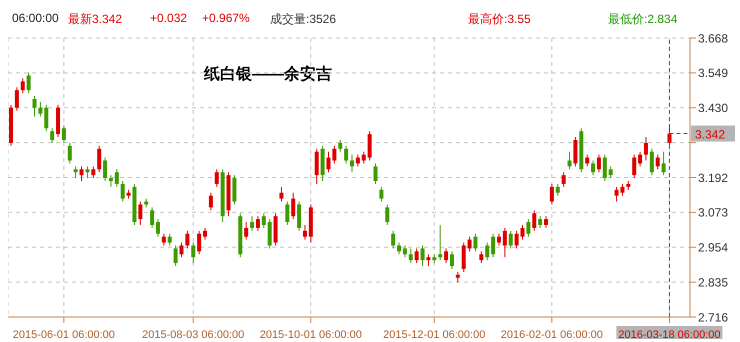 The image size is (740, 342). What do you see at coordinates (713, 177) in the screenshot?
I see `y-tick-label: 3.192` at bounding box center [713, 177].